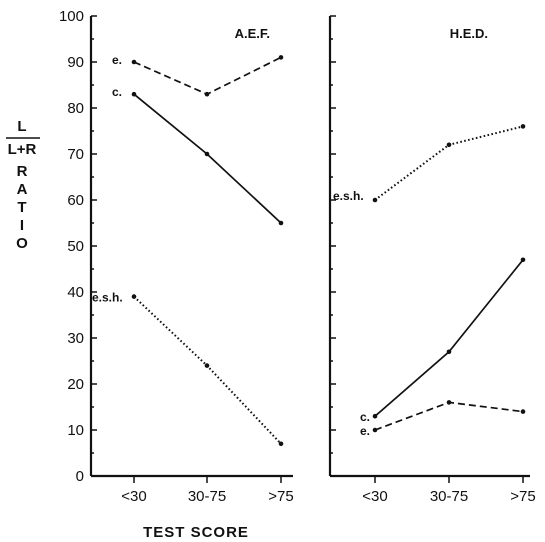  Describe the element at coordinates (80, 476) in the screenshot. I see `y-tick-label: 0` at that location.